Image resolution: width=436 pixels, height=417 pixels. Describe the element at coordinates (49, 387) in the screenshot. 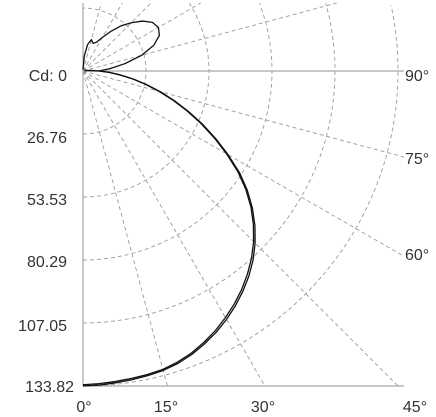

I see `radial-tick-label-5: 133.82` at that location.